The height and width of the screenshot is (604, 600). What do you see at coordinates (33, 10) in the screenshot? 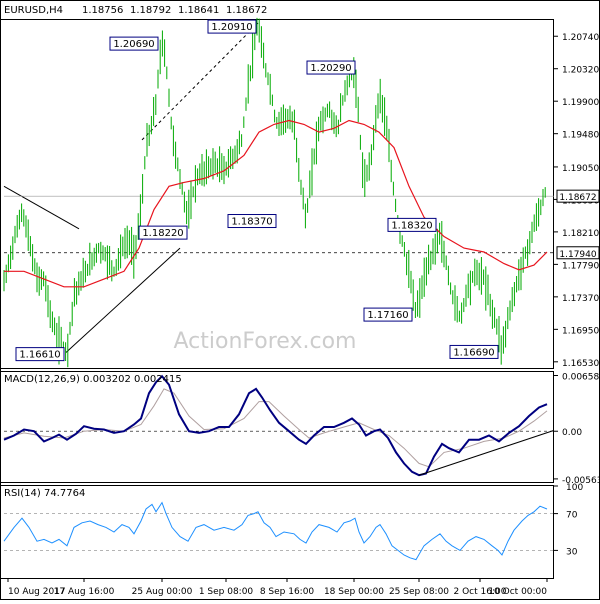
I see `header-symbol: EURUSD,H4` at bounding box center [33, 10].